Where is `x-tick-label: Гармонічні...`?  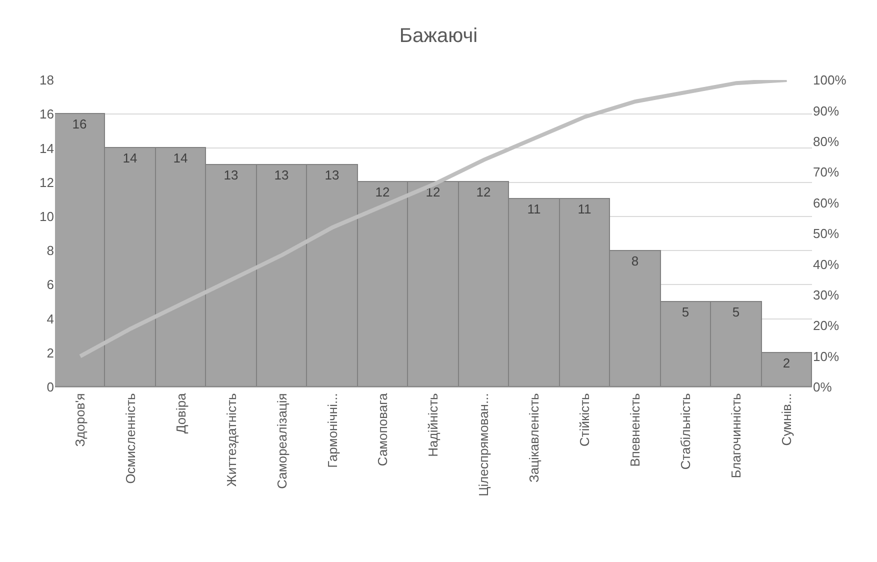 x-tick-label: Гармонічні... is located at coordinates (332, 430).